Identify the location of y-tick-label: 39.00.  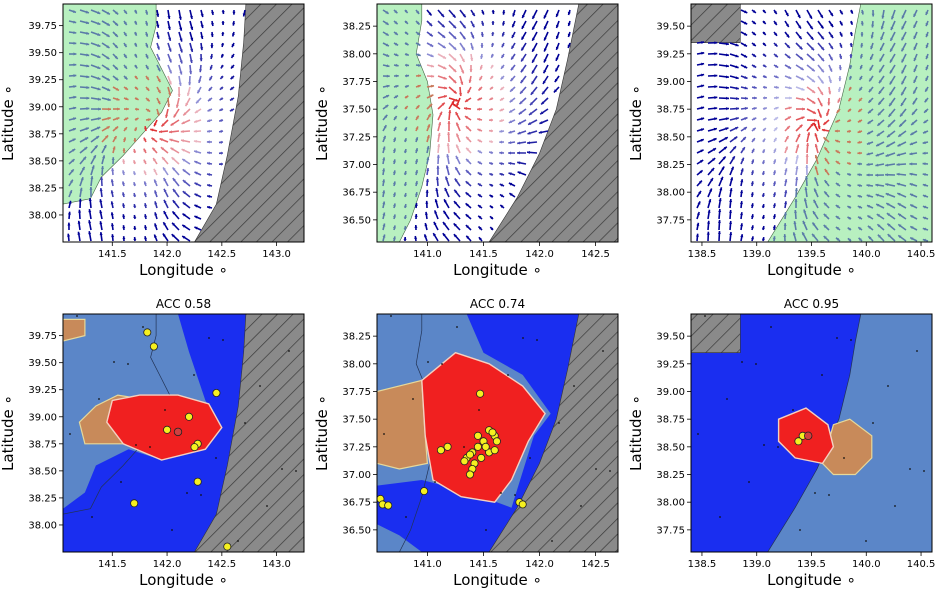
(670, 392).